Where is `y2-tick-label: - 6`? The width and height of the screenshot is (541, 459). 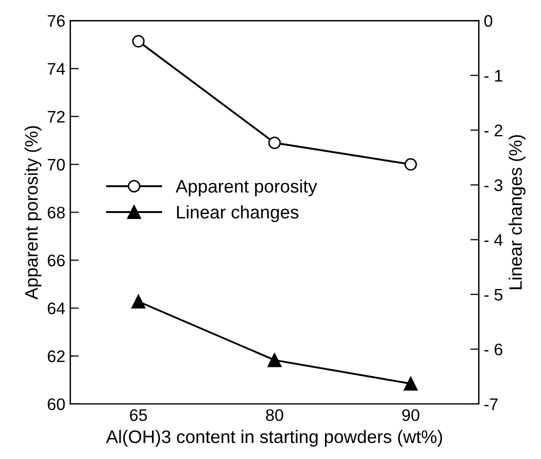
y2-tick-label: - 6 is located at coordinates (493, 350).